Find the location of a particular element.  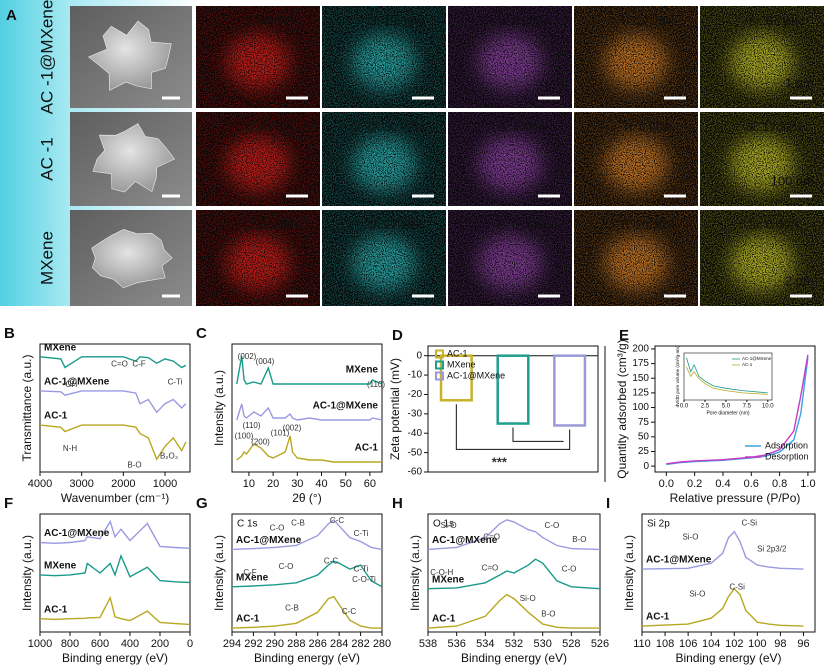

annotation: C-Ti is located at coordinates (361, 569).